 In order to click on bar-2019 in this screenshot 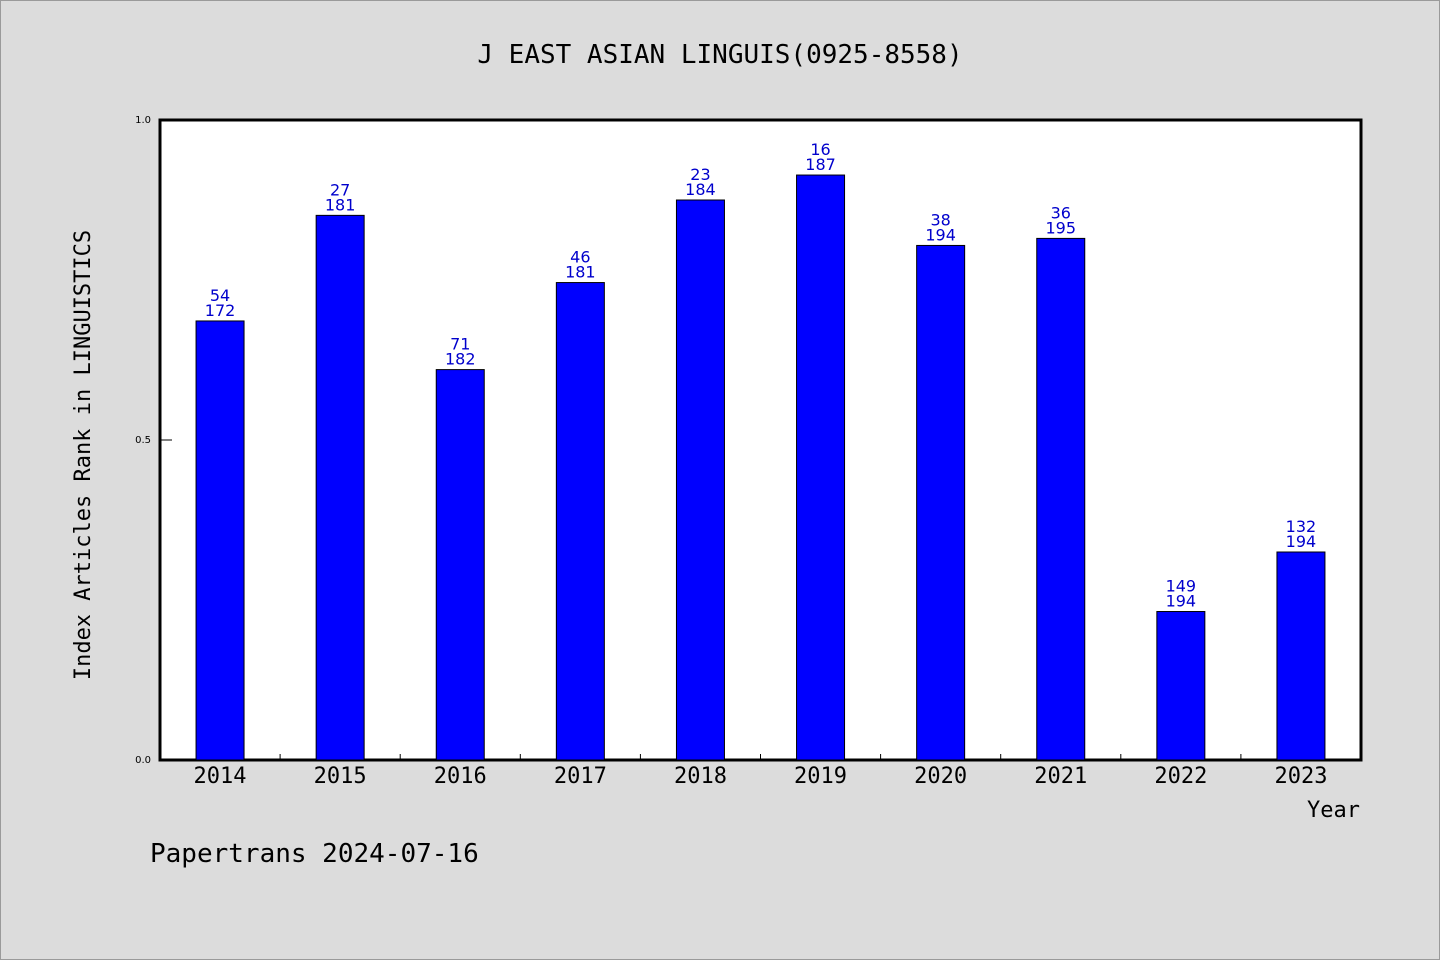, I will do `click(821, 467)`.